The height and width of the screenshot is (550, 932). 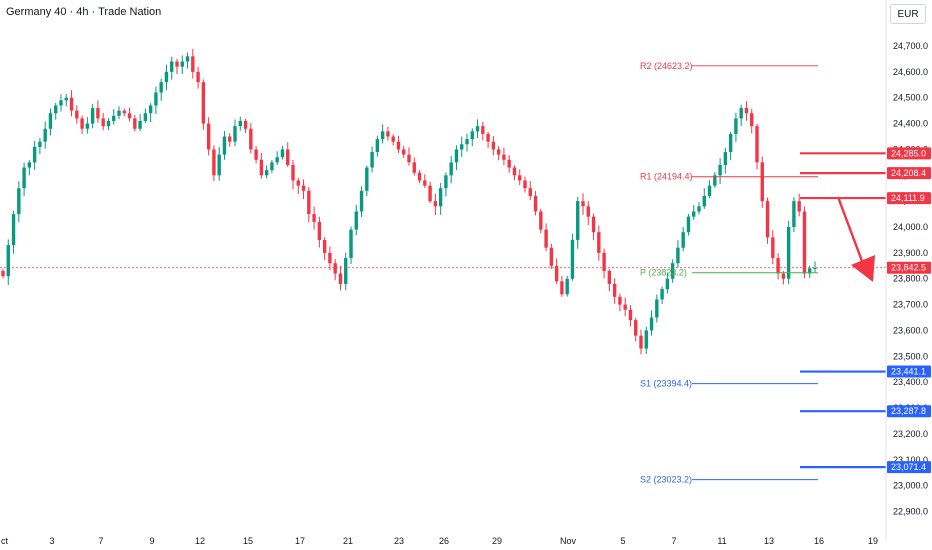 I want to click on level-lines-layer, so click(x=843, y=310).